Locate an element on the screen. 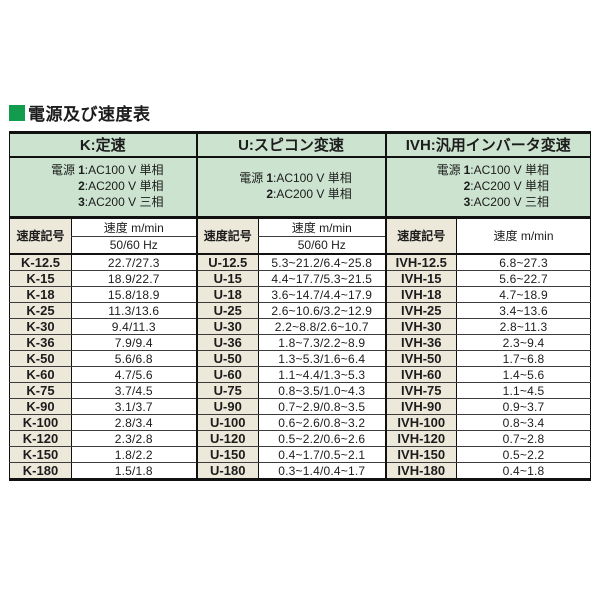 This screenshot has height=600, width=600. speed-value-cell: 4.7/5.6 is located at coordinates (133, 374).